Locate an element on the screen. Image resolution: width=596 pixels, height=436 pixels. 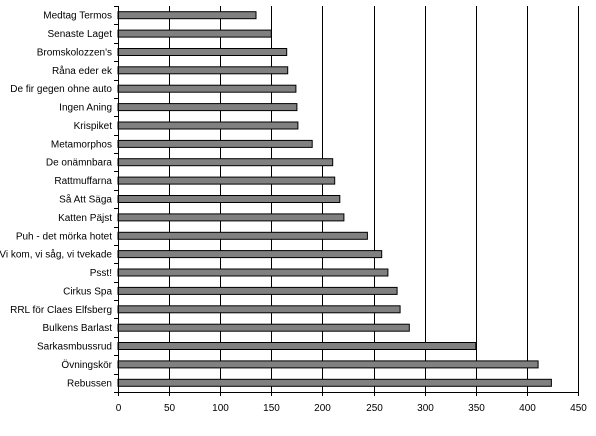
category-label: Medtag Termos is located at coordinates (77, 16).